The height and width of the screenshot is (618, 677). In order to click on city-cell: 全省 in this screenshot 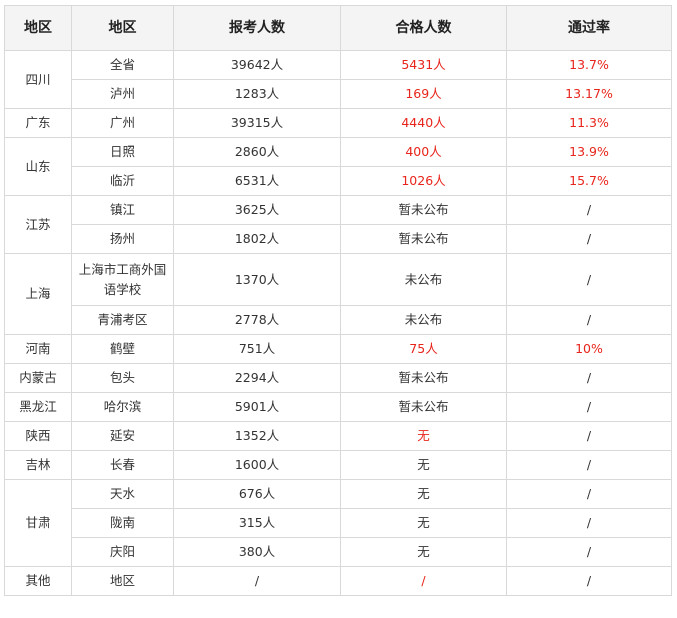, I will do `click(122, 65)`.